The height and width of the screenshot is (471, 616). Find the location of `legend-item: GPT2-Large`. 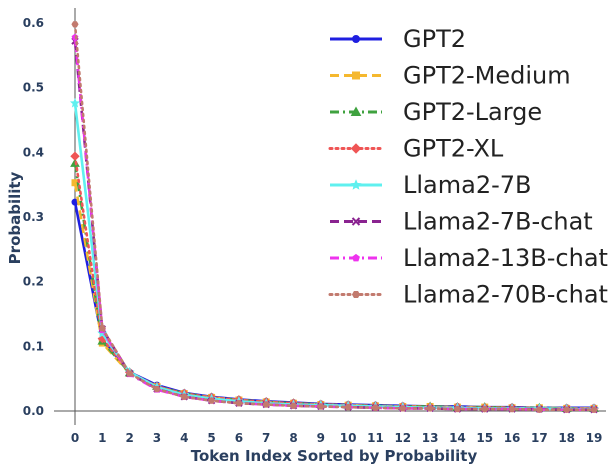

legend-item: GPT2-Large is located at coordinates (436, 112).